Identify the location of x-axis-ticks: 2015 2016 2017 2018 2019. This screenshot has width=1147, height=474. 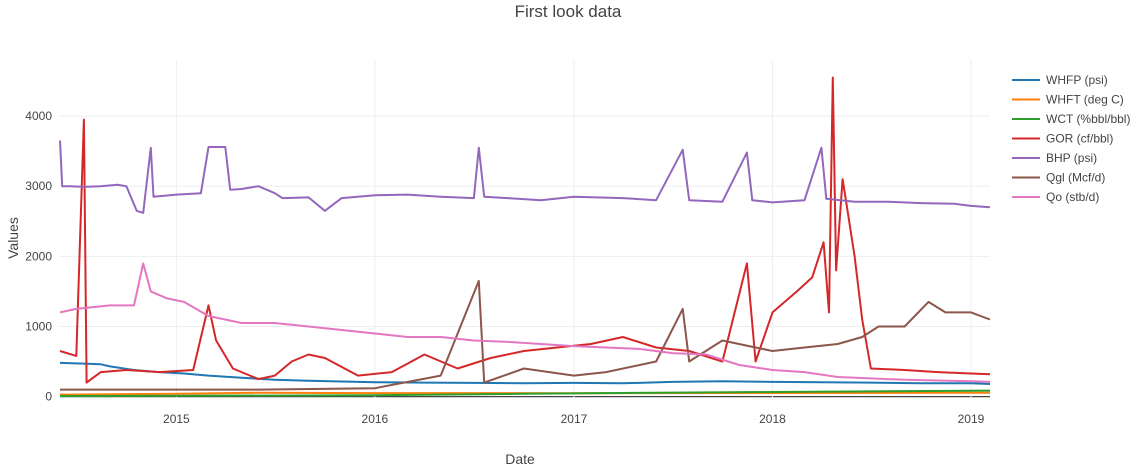
(574, 419).